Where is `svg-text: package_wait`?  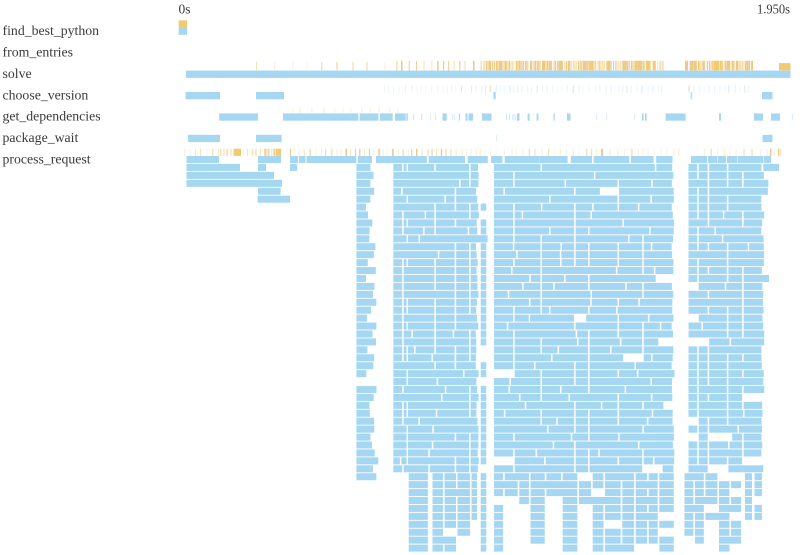
svg-text: package_wait is located at coordinates (41, 137).